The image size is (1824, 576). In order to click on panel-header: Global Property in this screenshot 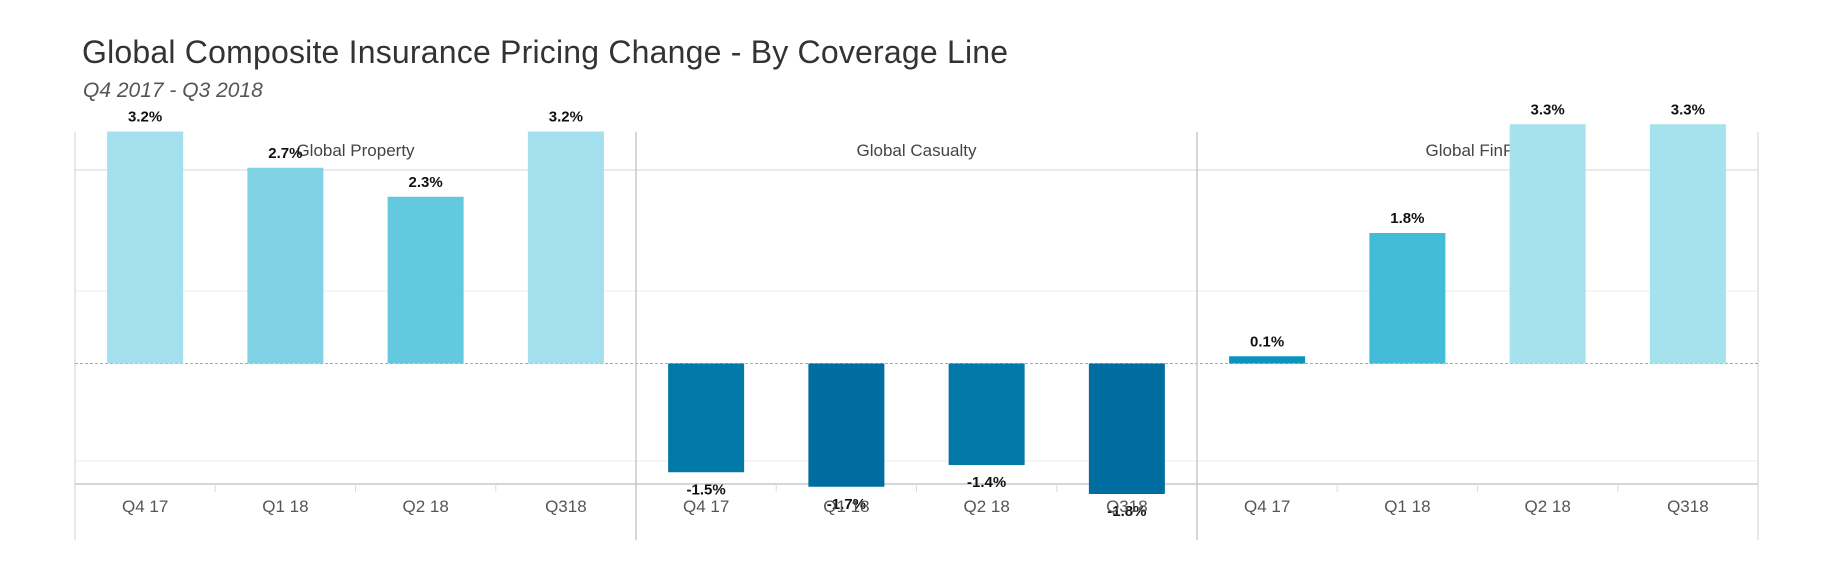, I will do `click(355, 150)`.